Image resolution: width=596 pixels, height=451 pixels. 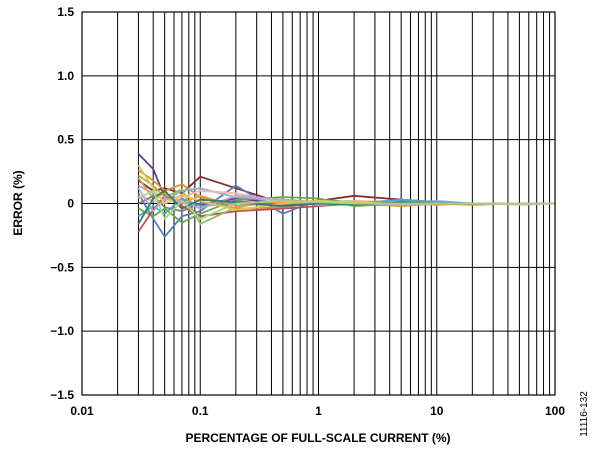 What do you see at coordinates (62, 267) in the screenshot?
I see `y-tick-label: −0.5` at bounding box center [62, 267].